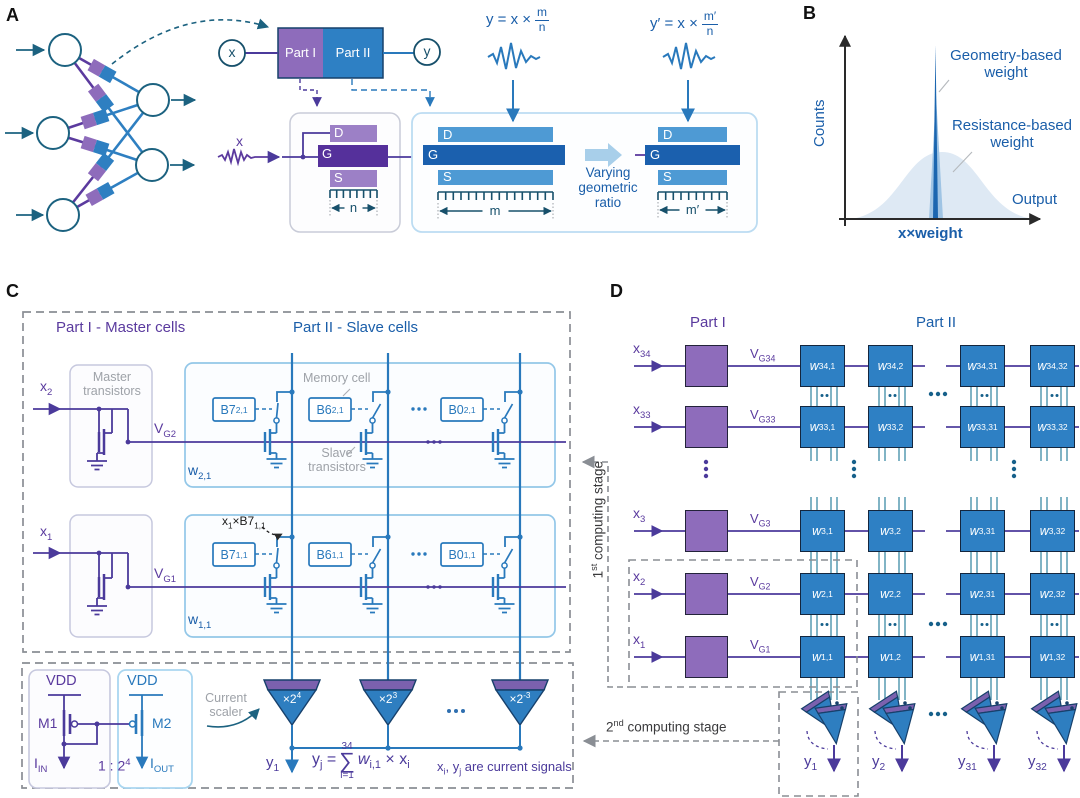 This screenshot has height=798, width=1080. I want to click on part1-box-label: Part I, so click(300, 52).